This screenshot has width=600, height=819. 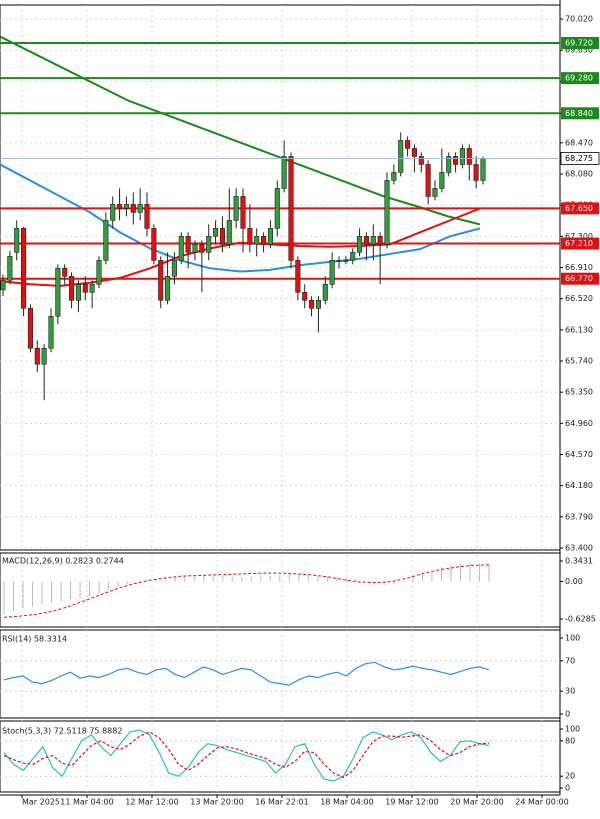 I want to click on stoch-d-line, so click(x=246, y=755).